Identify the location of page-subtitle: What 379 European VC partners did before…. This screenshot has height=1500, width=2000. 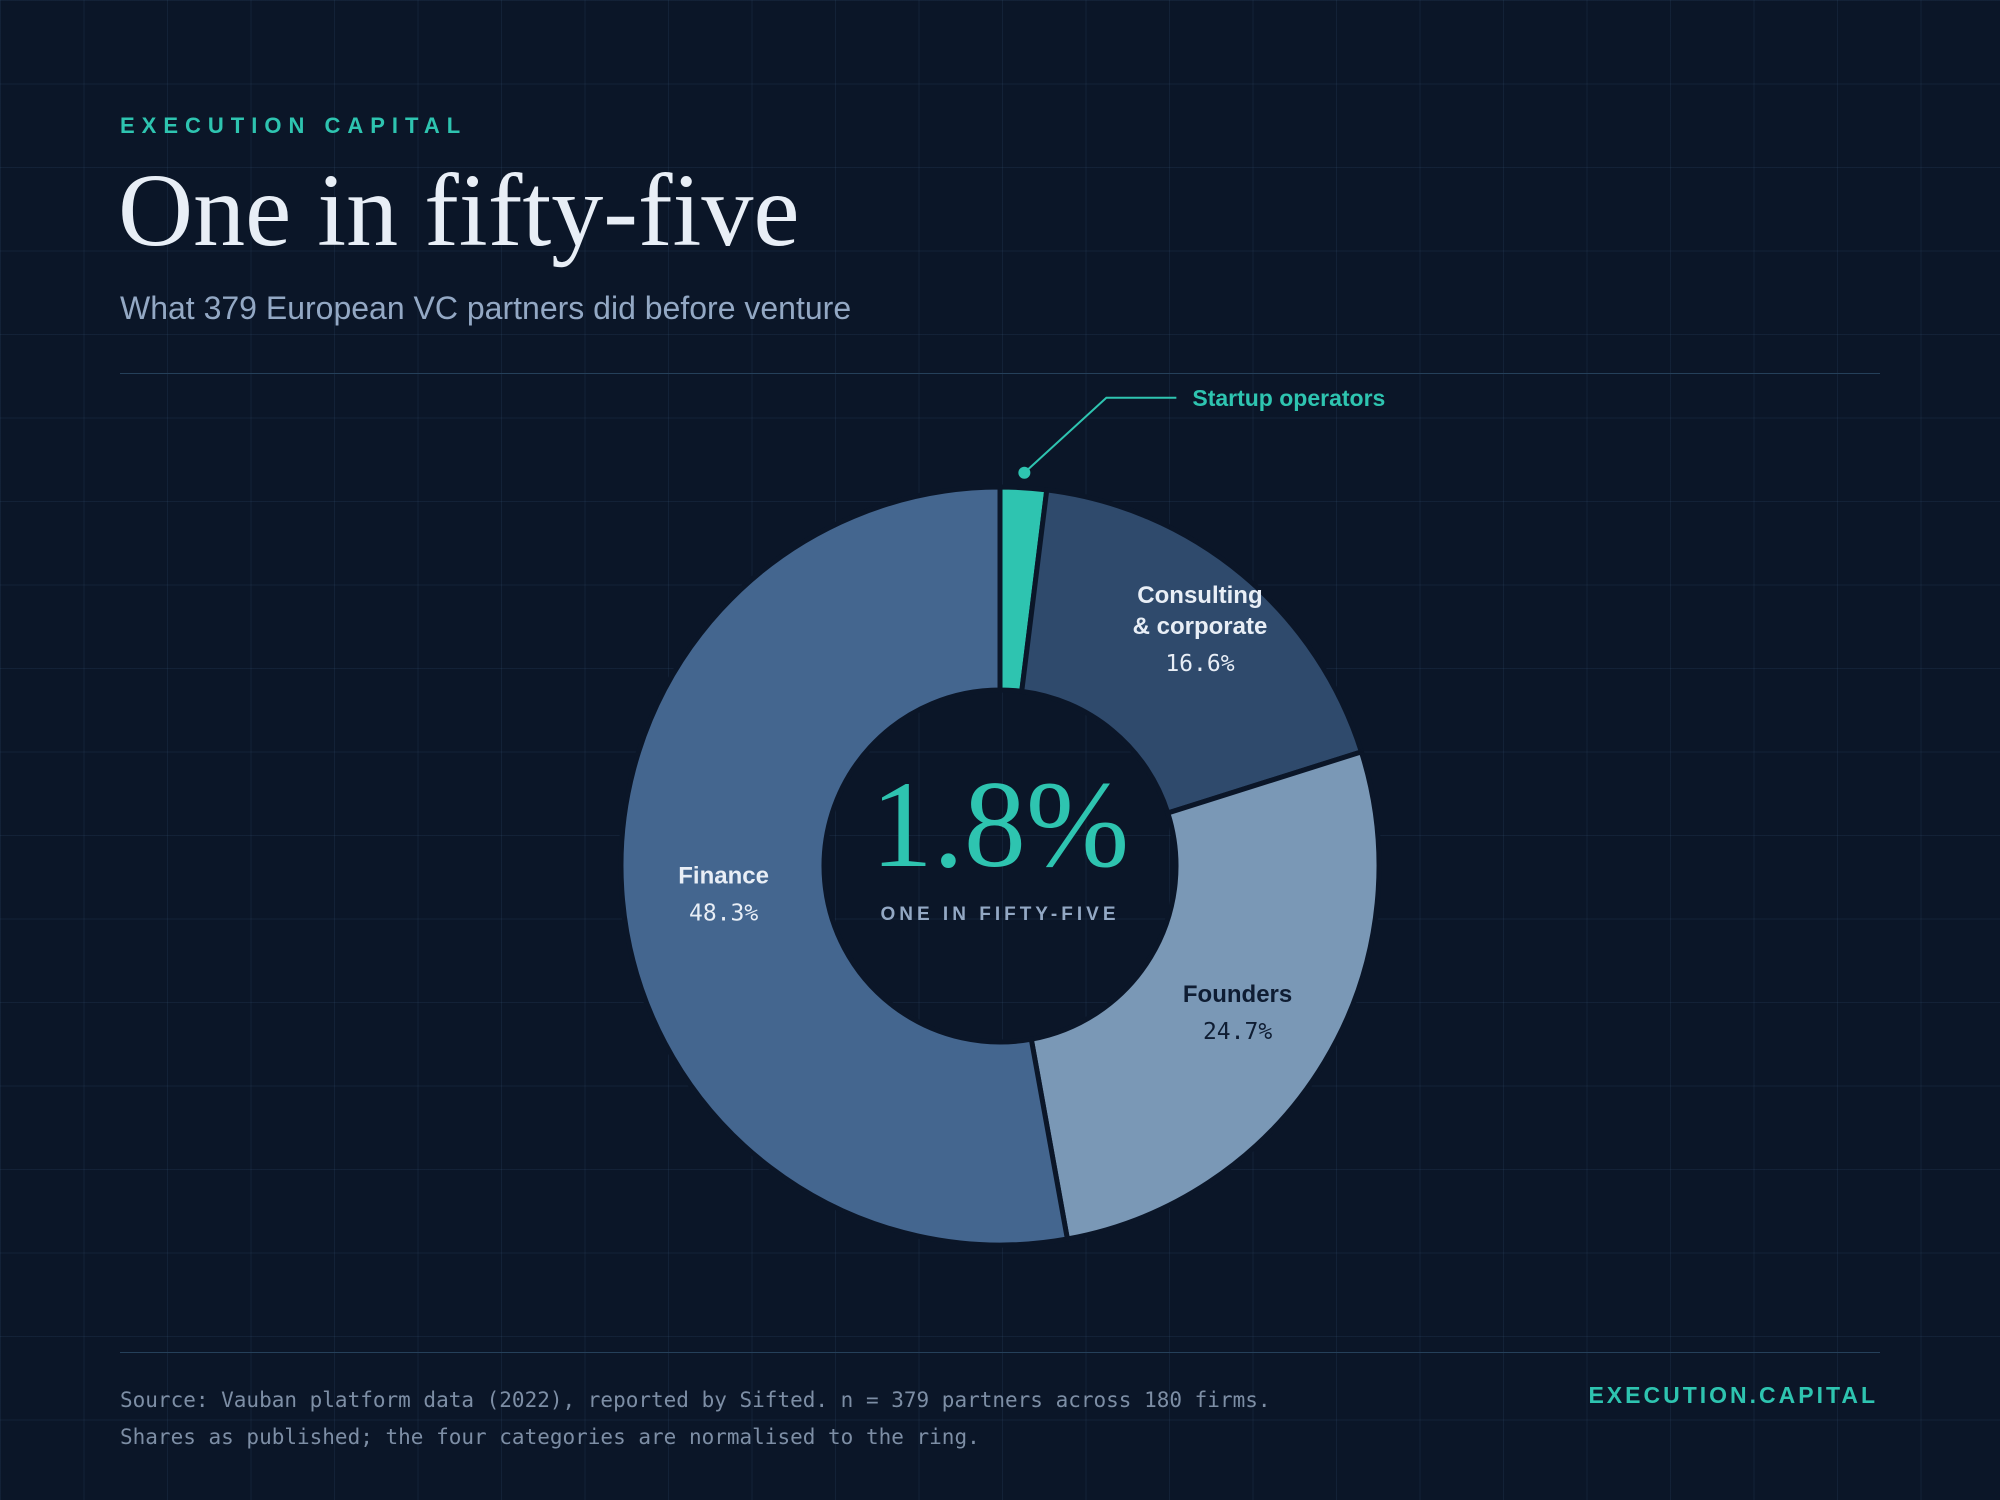
(486, 308).